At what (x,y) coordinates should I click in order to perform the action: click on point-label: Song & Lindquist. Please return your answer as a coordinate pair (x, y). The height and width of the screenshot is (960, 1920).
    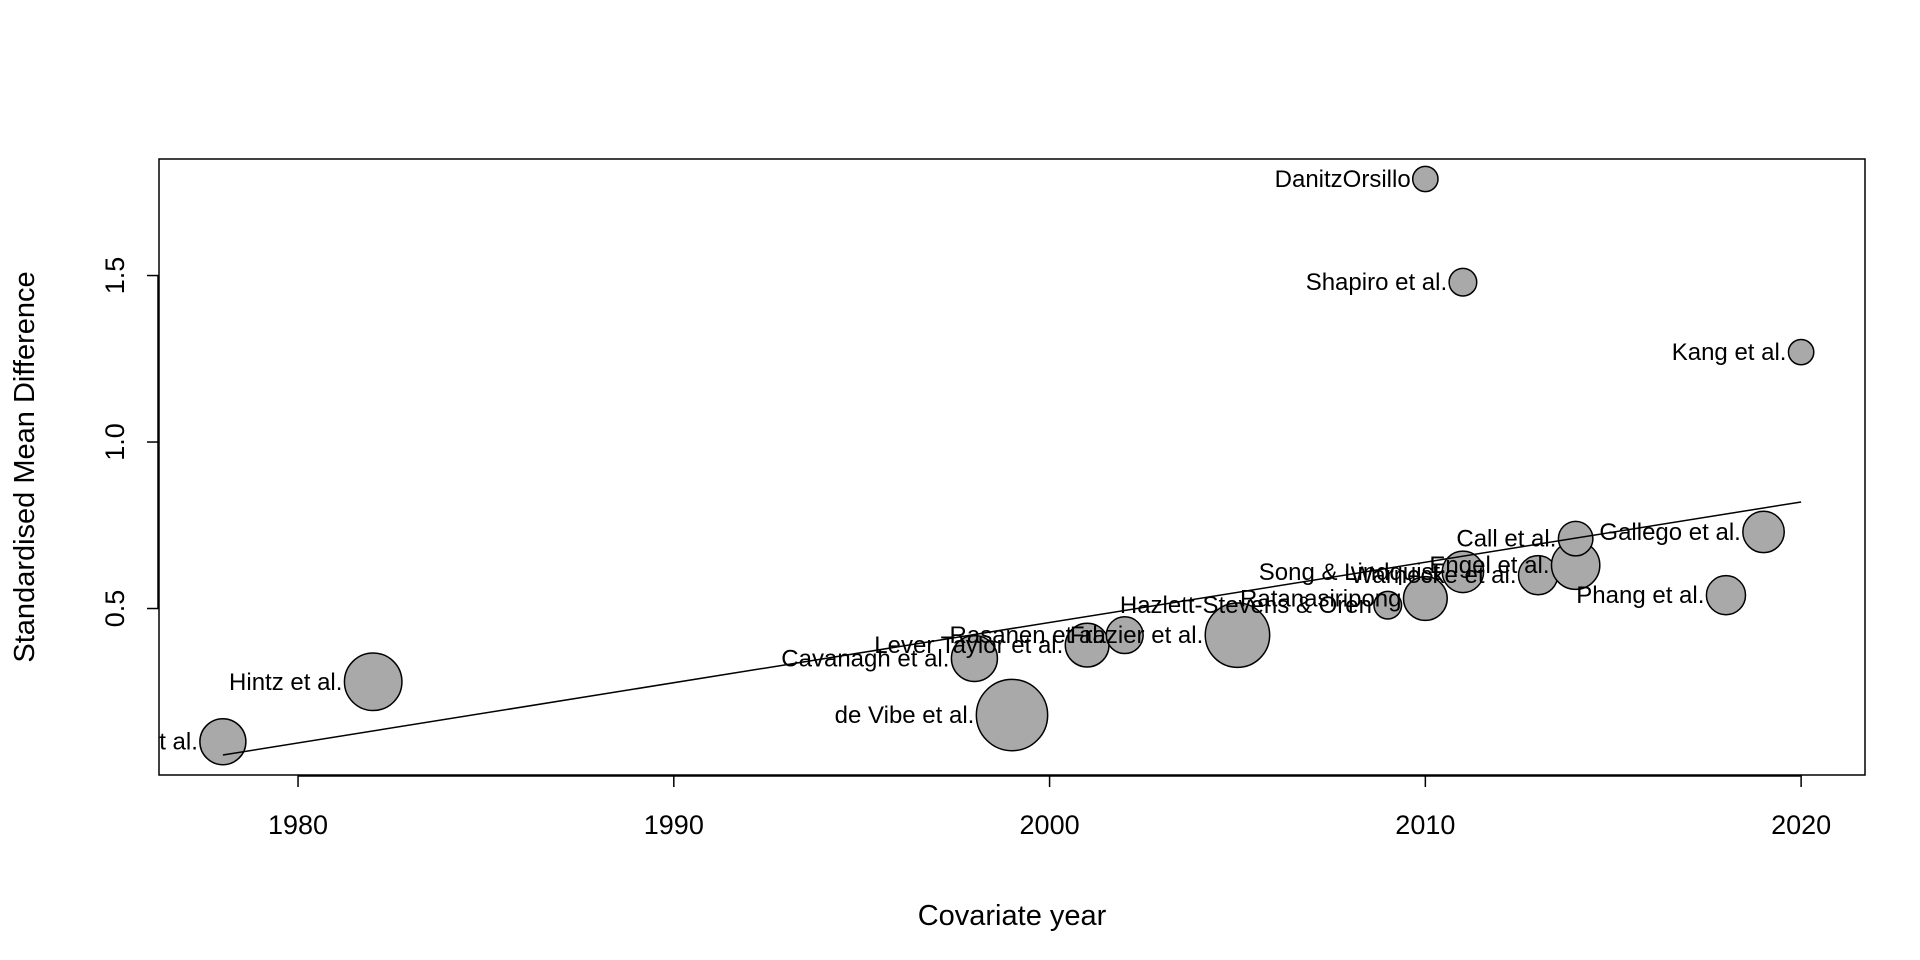
    Looking at the image, I should click on (1350, 572).